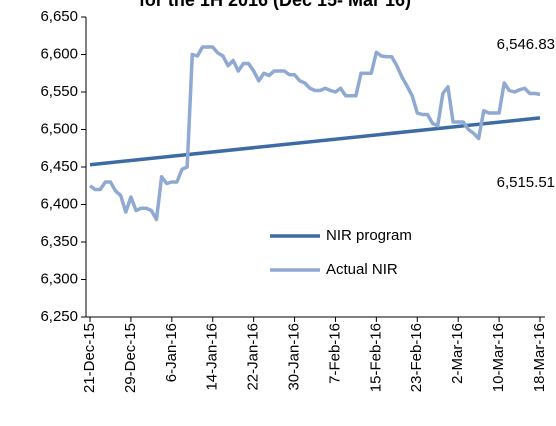  What do you see at coordinates (59, 278) in the screenshot?
I see `y-tick-label: 6,300` at bounding box center [59, 278].